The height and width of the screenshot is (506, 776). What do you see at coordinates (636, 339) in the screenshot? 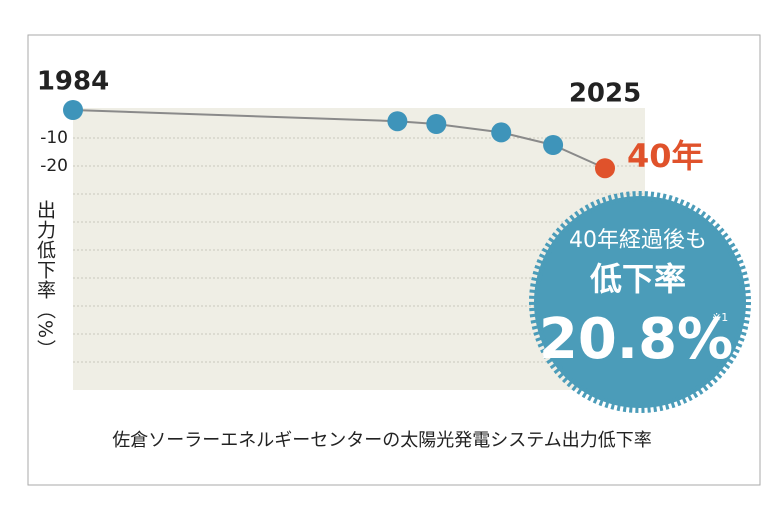
I see `badge-value: 20.8%` at bounding box center [636, 339].